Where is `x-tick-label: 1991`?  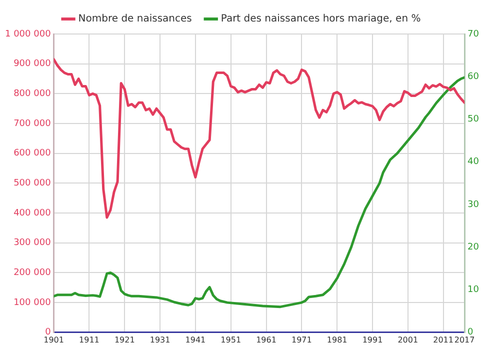 x-tick-label: 1991 is located at coordinates (372, 339).